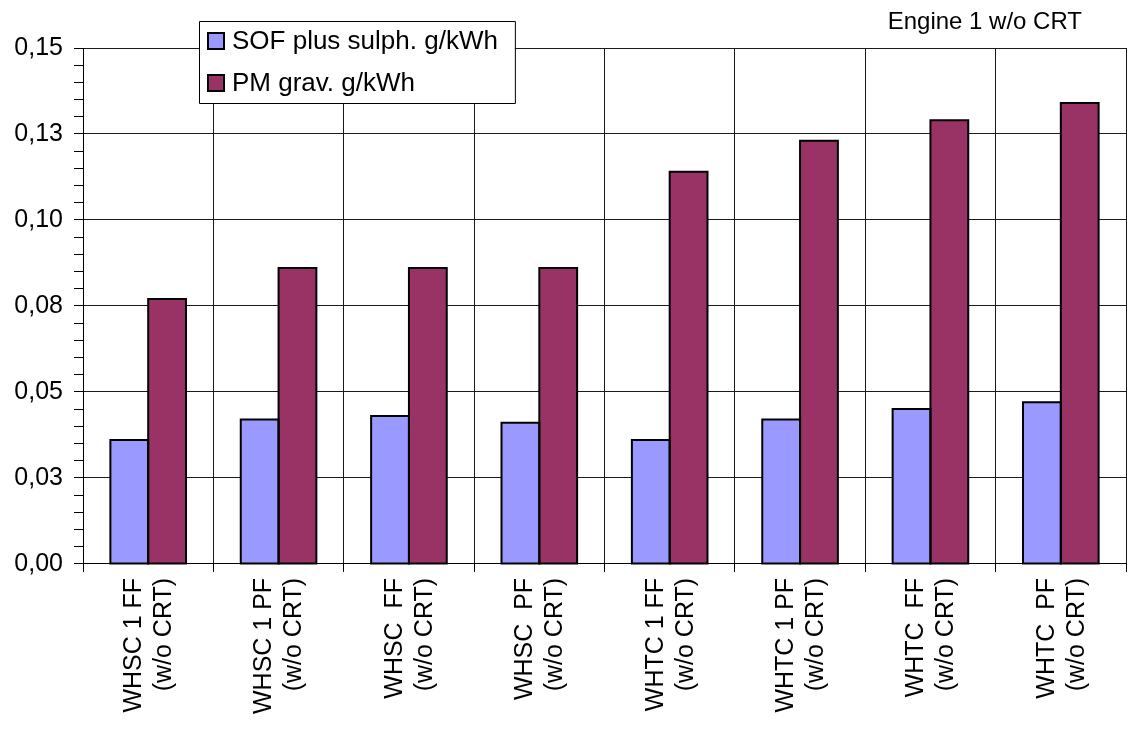  What do you see at coordinates (985, 20) in the screenshot?
I see `chart-title: Engine 1 w/o CRT` at bounding box center [985, 20].